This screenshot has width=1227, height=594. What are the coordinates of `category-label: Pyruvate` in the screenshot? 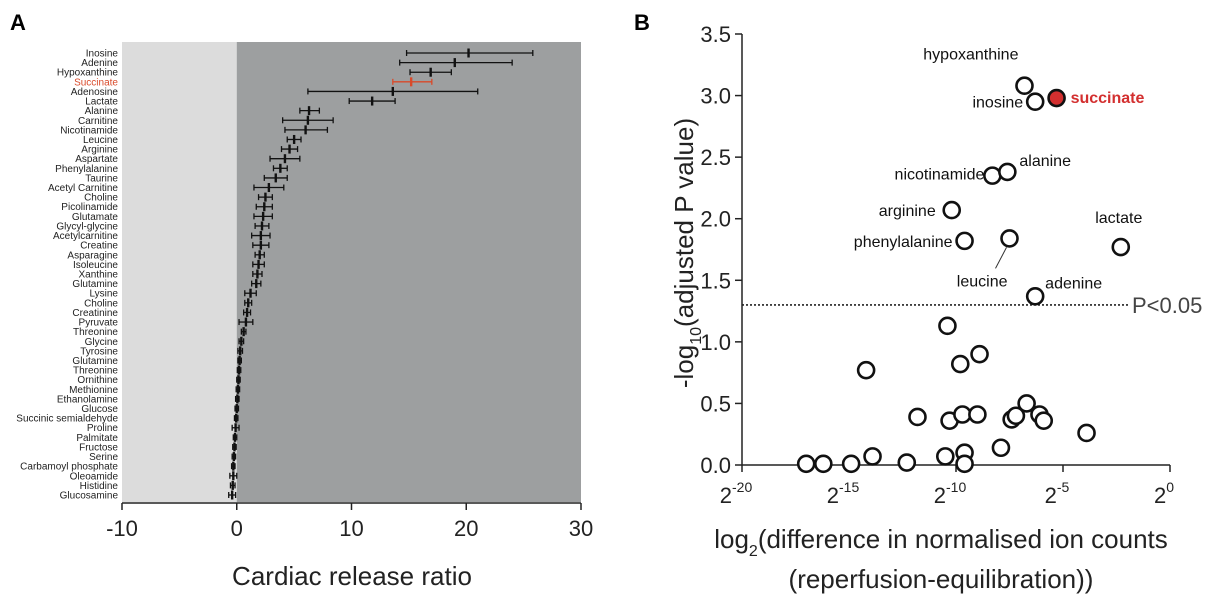 It's located at (99, 323).